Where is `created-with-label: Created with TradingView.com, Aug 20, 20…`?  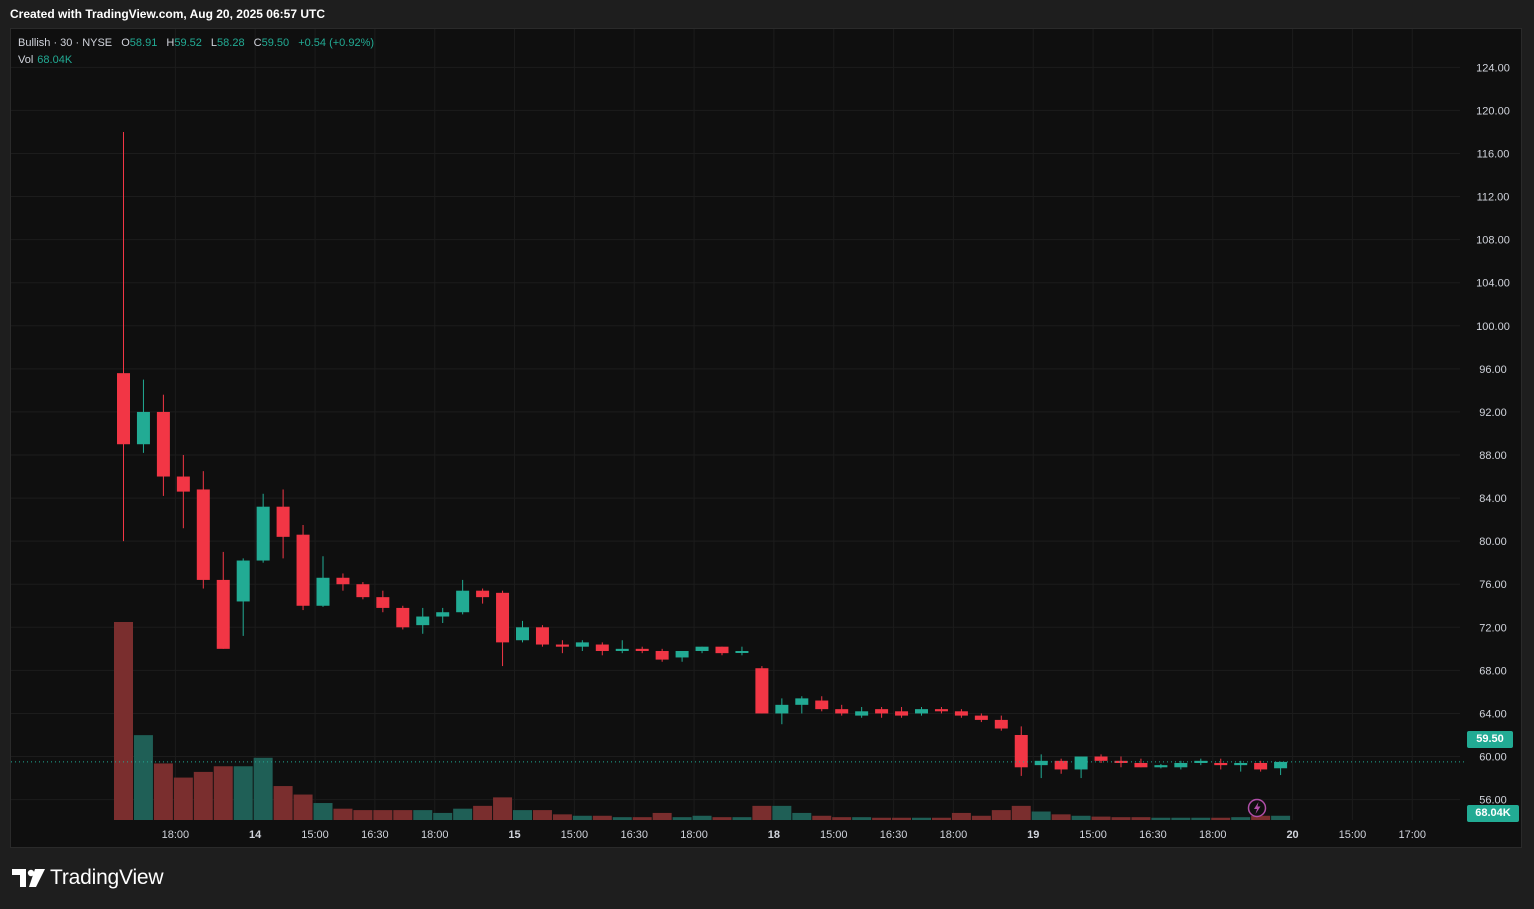 created-with-label: Created with TradingView.com, Aug 20, 20… is located at coordinates (167, 14).